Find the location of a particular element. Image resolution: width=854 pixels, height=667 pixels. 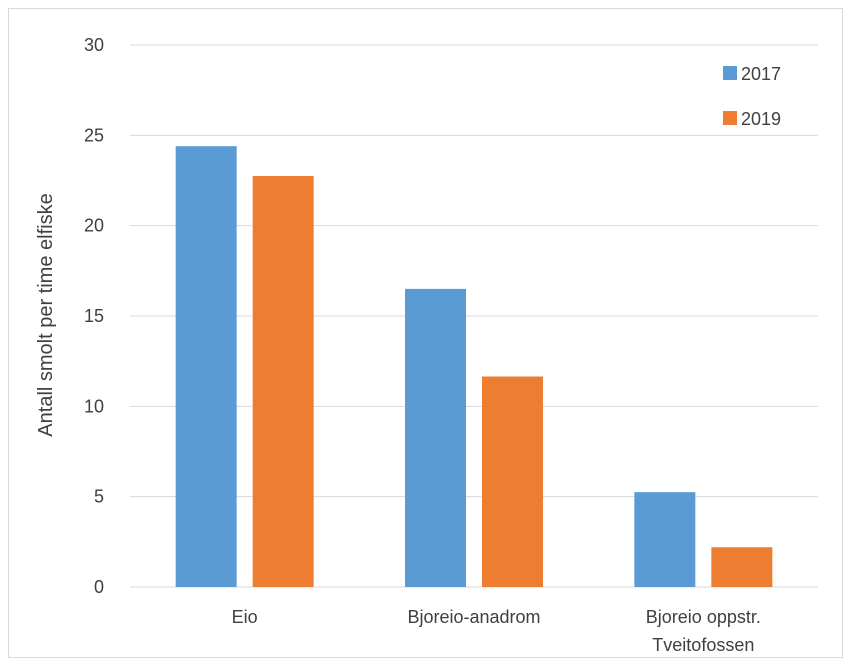

legend-label-2017: 2017 is located at coordinates (761, 74).